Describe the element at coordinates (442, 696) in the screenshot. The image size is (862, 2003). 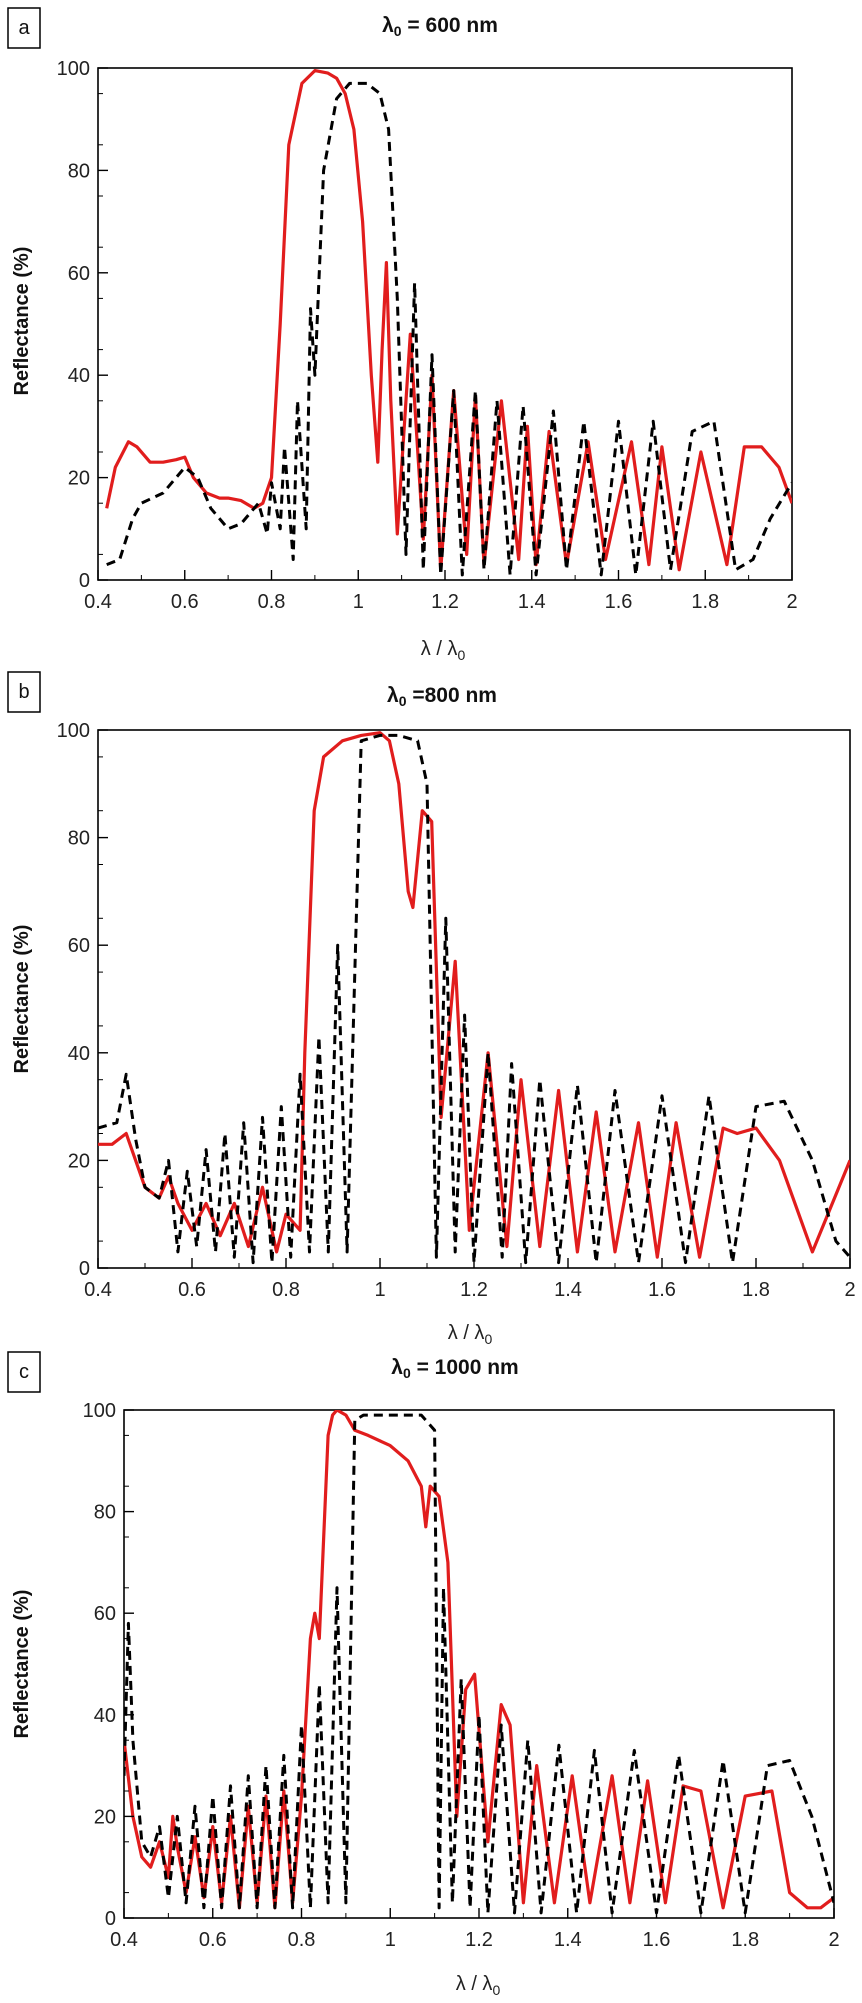
I see `chart-title: λ0 =800 nm` at that location.